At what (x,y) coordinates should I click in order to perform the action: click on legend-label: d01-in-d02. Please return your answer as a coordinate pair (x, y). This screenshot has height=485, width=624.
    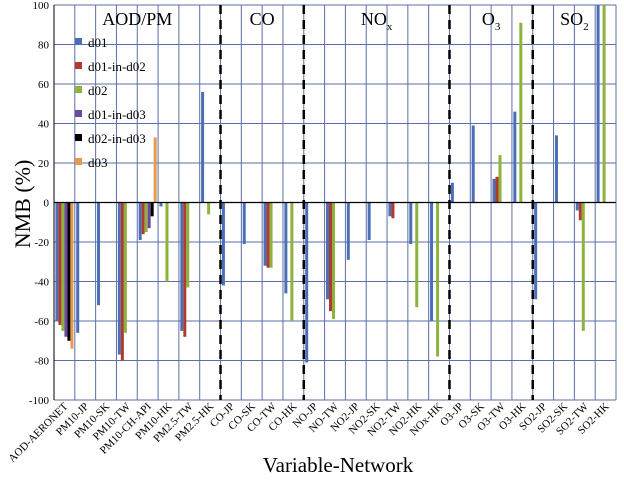
    Looking at the image, I should click on (117, 66).